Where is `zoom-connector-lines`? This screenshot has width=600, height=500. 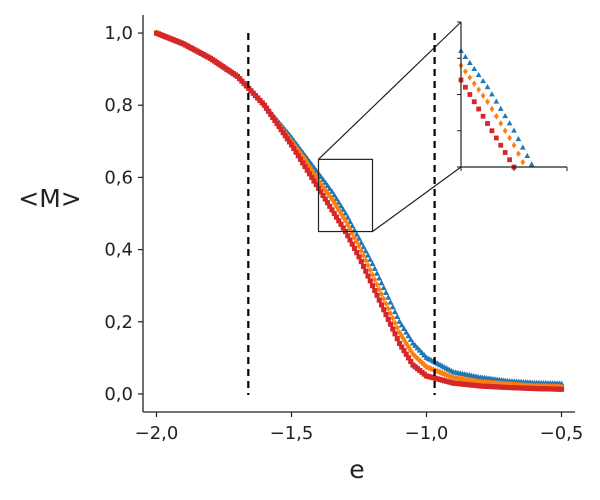
zoom-connector-lines is located at coordinates (390, 127).